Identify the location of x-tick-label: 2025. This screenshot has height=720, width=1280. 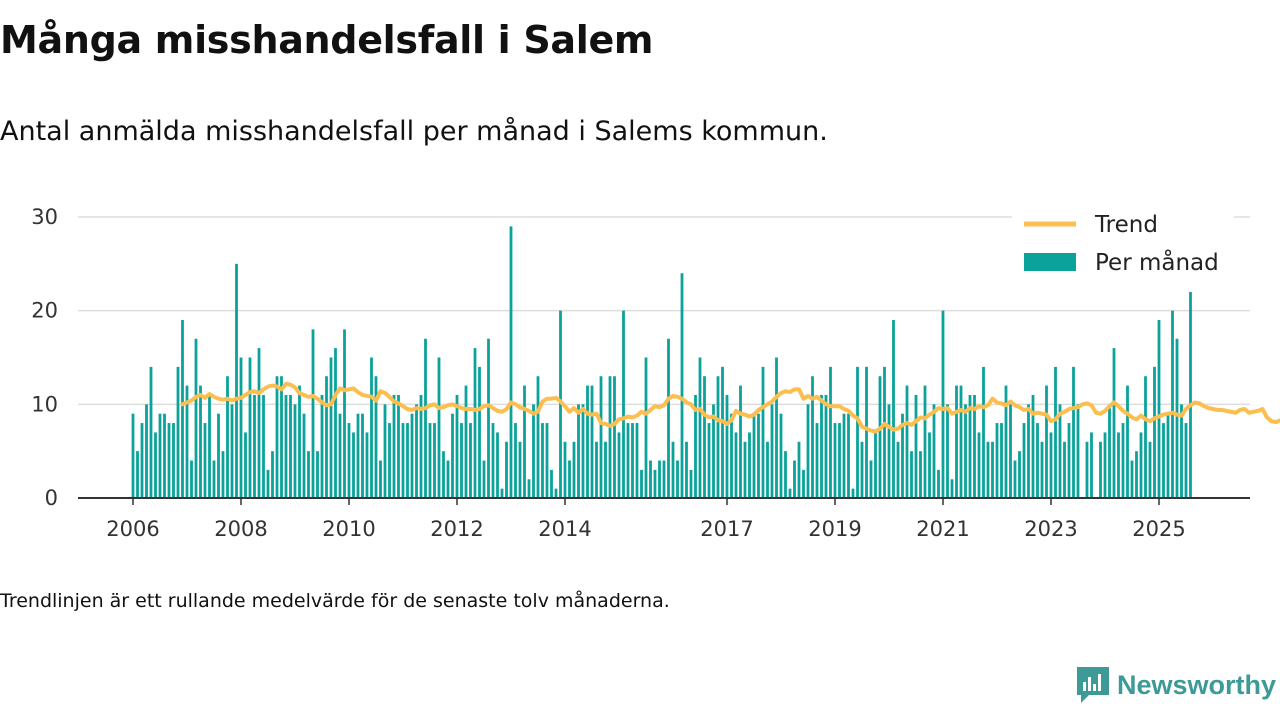
(1158, 529).